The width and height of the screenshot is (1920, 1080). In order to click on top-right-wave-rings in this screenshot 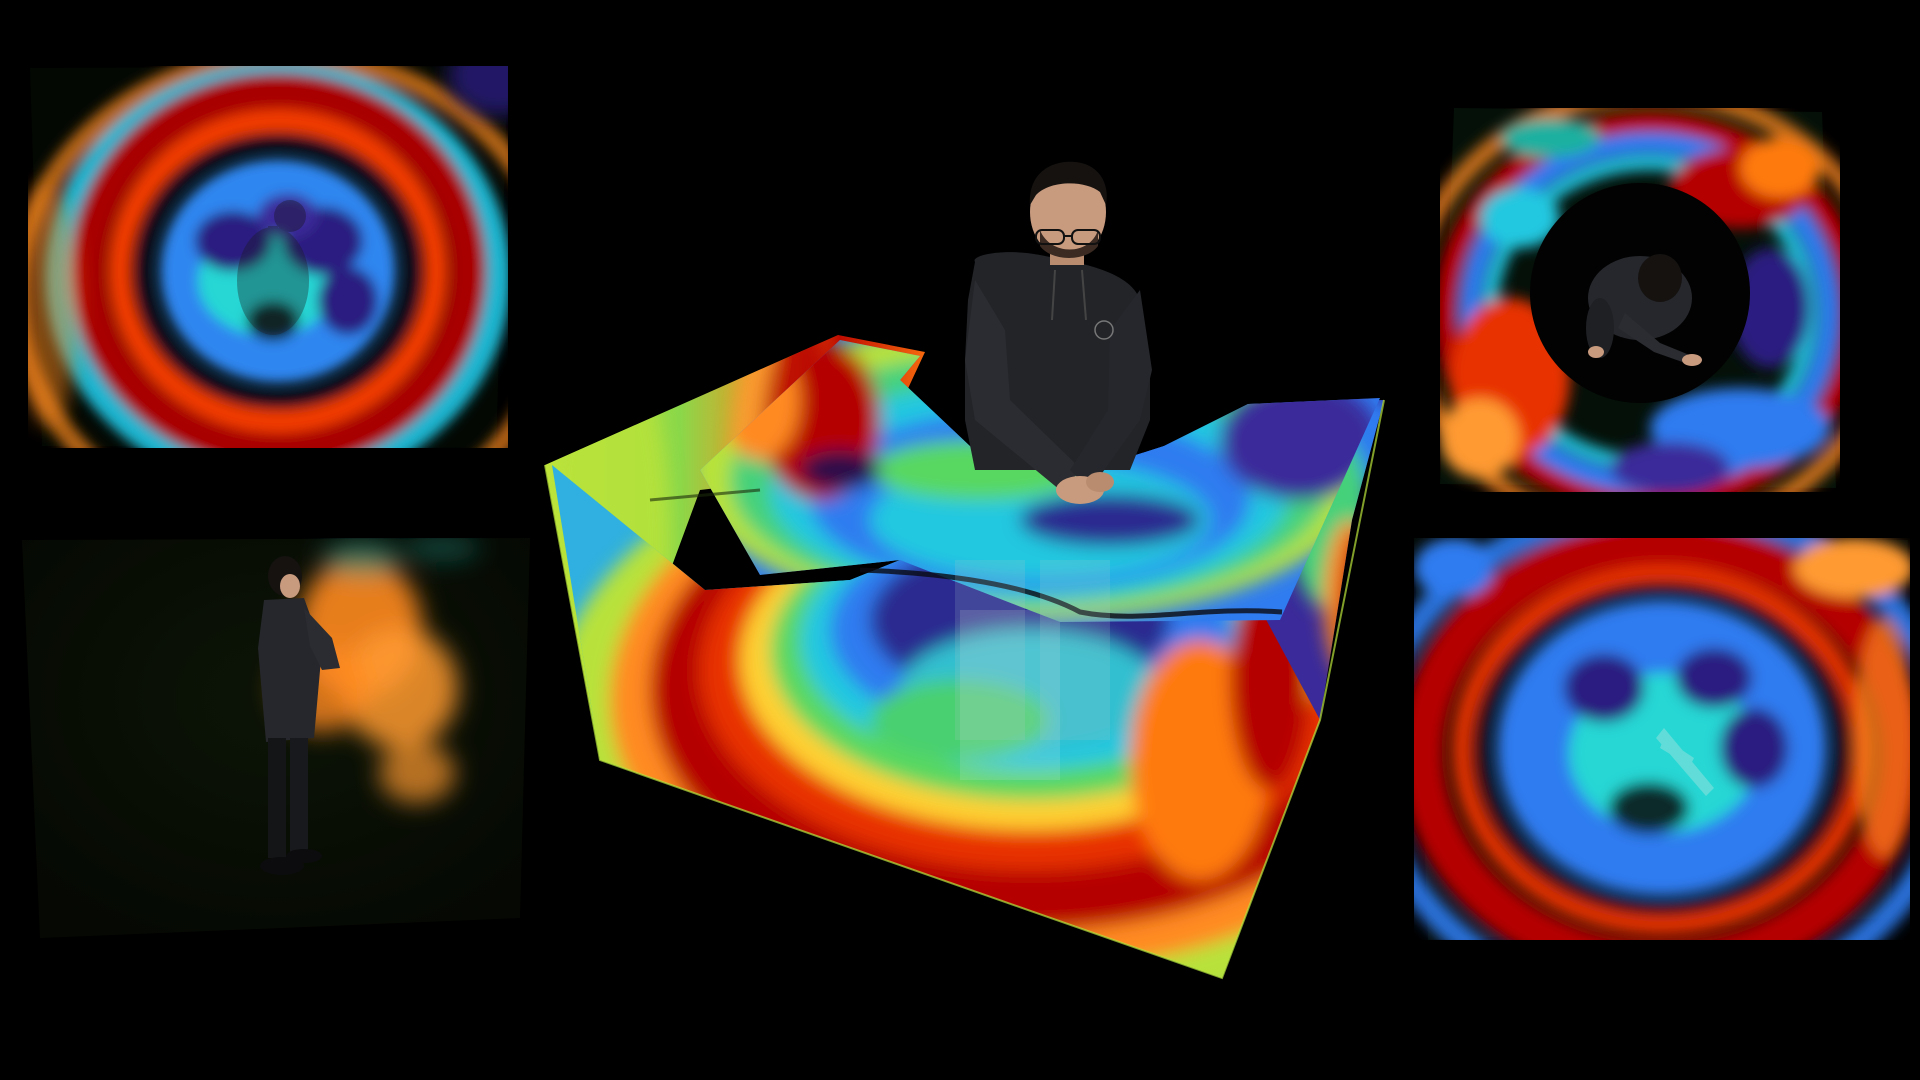, I will do `click(1640, 300)`.